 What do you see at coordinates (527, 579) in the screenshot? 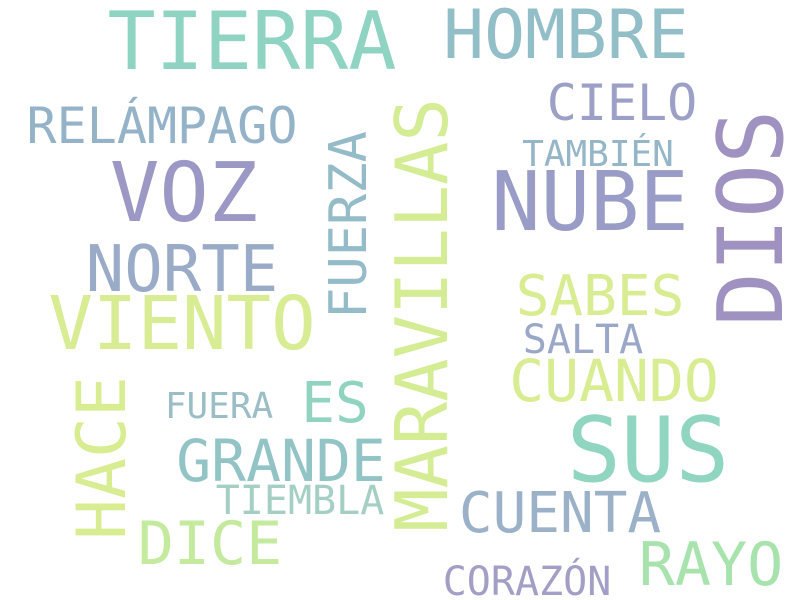
I see `word-corazon: CORAZÓN` at bounding box center [527, 579].